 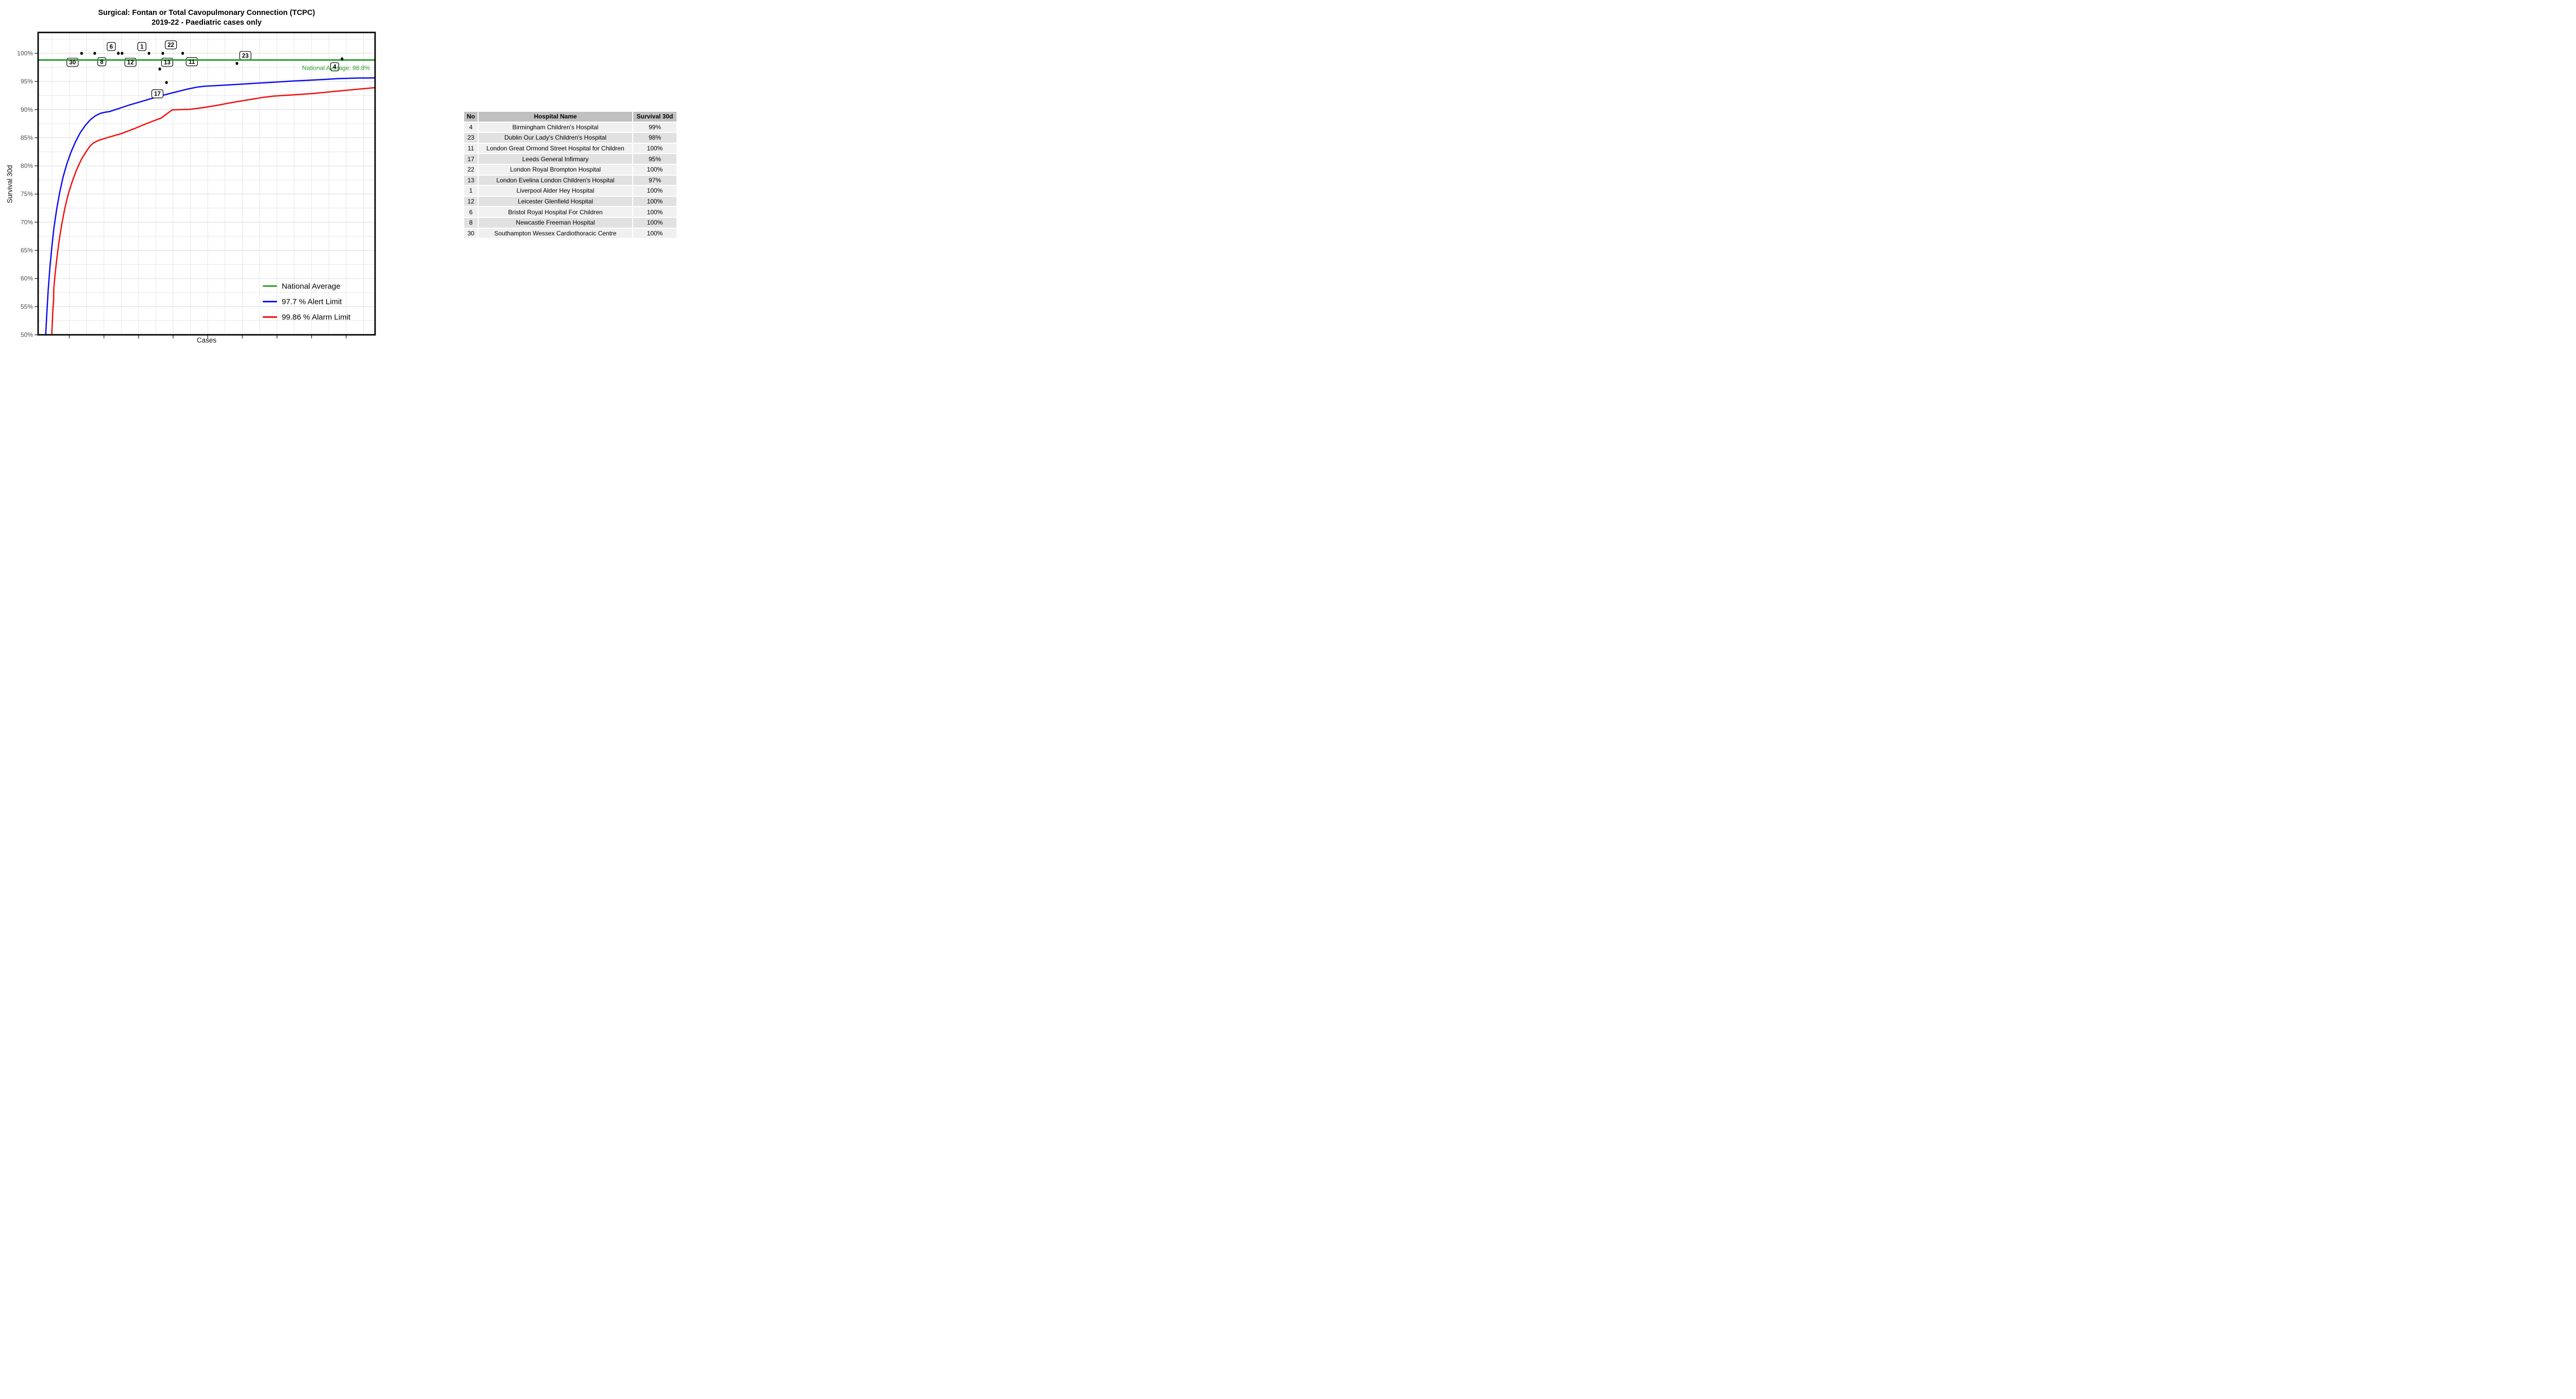 I want to click on y-axis-title: Survival 30d, so click(x=10, y=184).